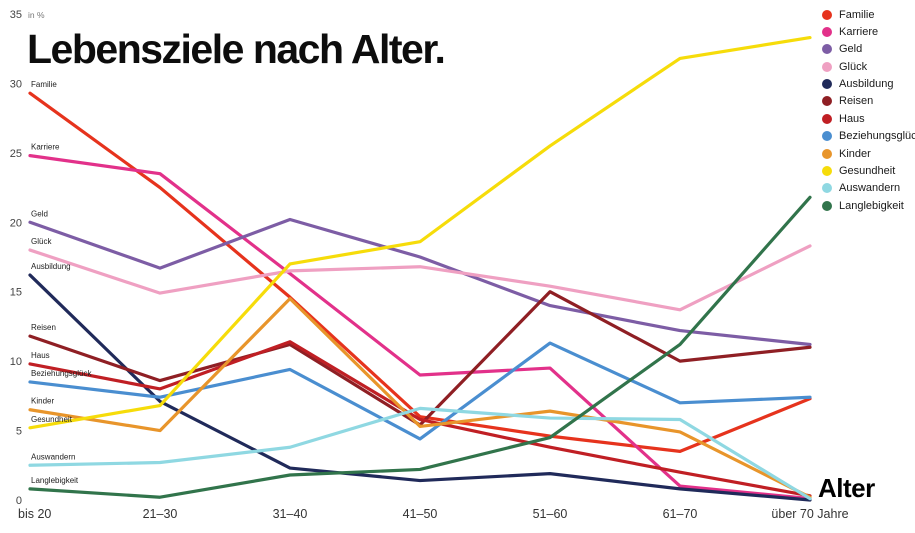  What do you see at coordinates (877, 136) in the screenshot?
I see `legend-label: Beziehungsglück` at bounding box center [877, 136].